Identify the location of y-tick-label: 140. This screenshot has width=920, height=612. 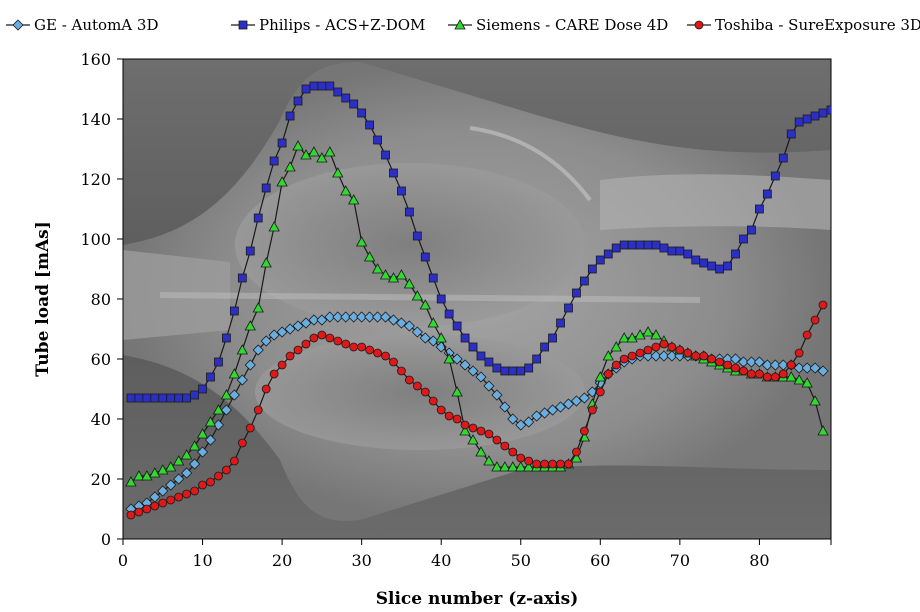
(95, 119).